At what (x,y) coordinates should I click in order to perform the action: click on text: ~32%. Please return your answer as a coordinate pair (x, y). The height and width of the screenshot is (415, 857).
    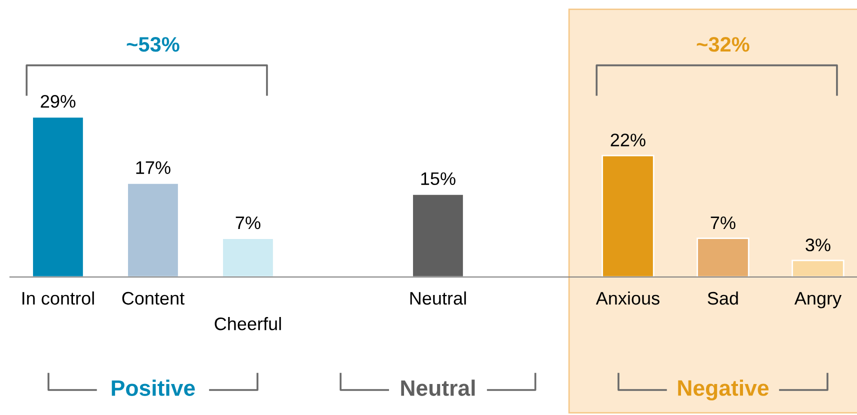
    Looking at the image, I should click on (723, 44).